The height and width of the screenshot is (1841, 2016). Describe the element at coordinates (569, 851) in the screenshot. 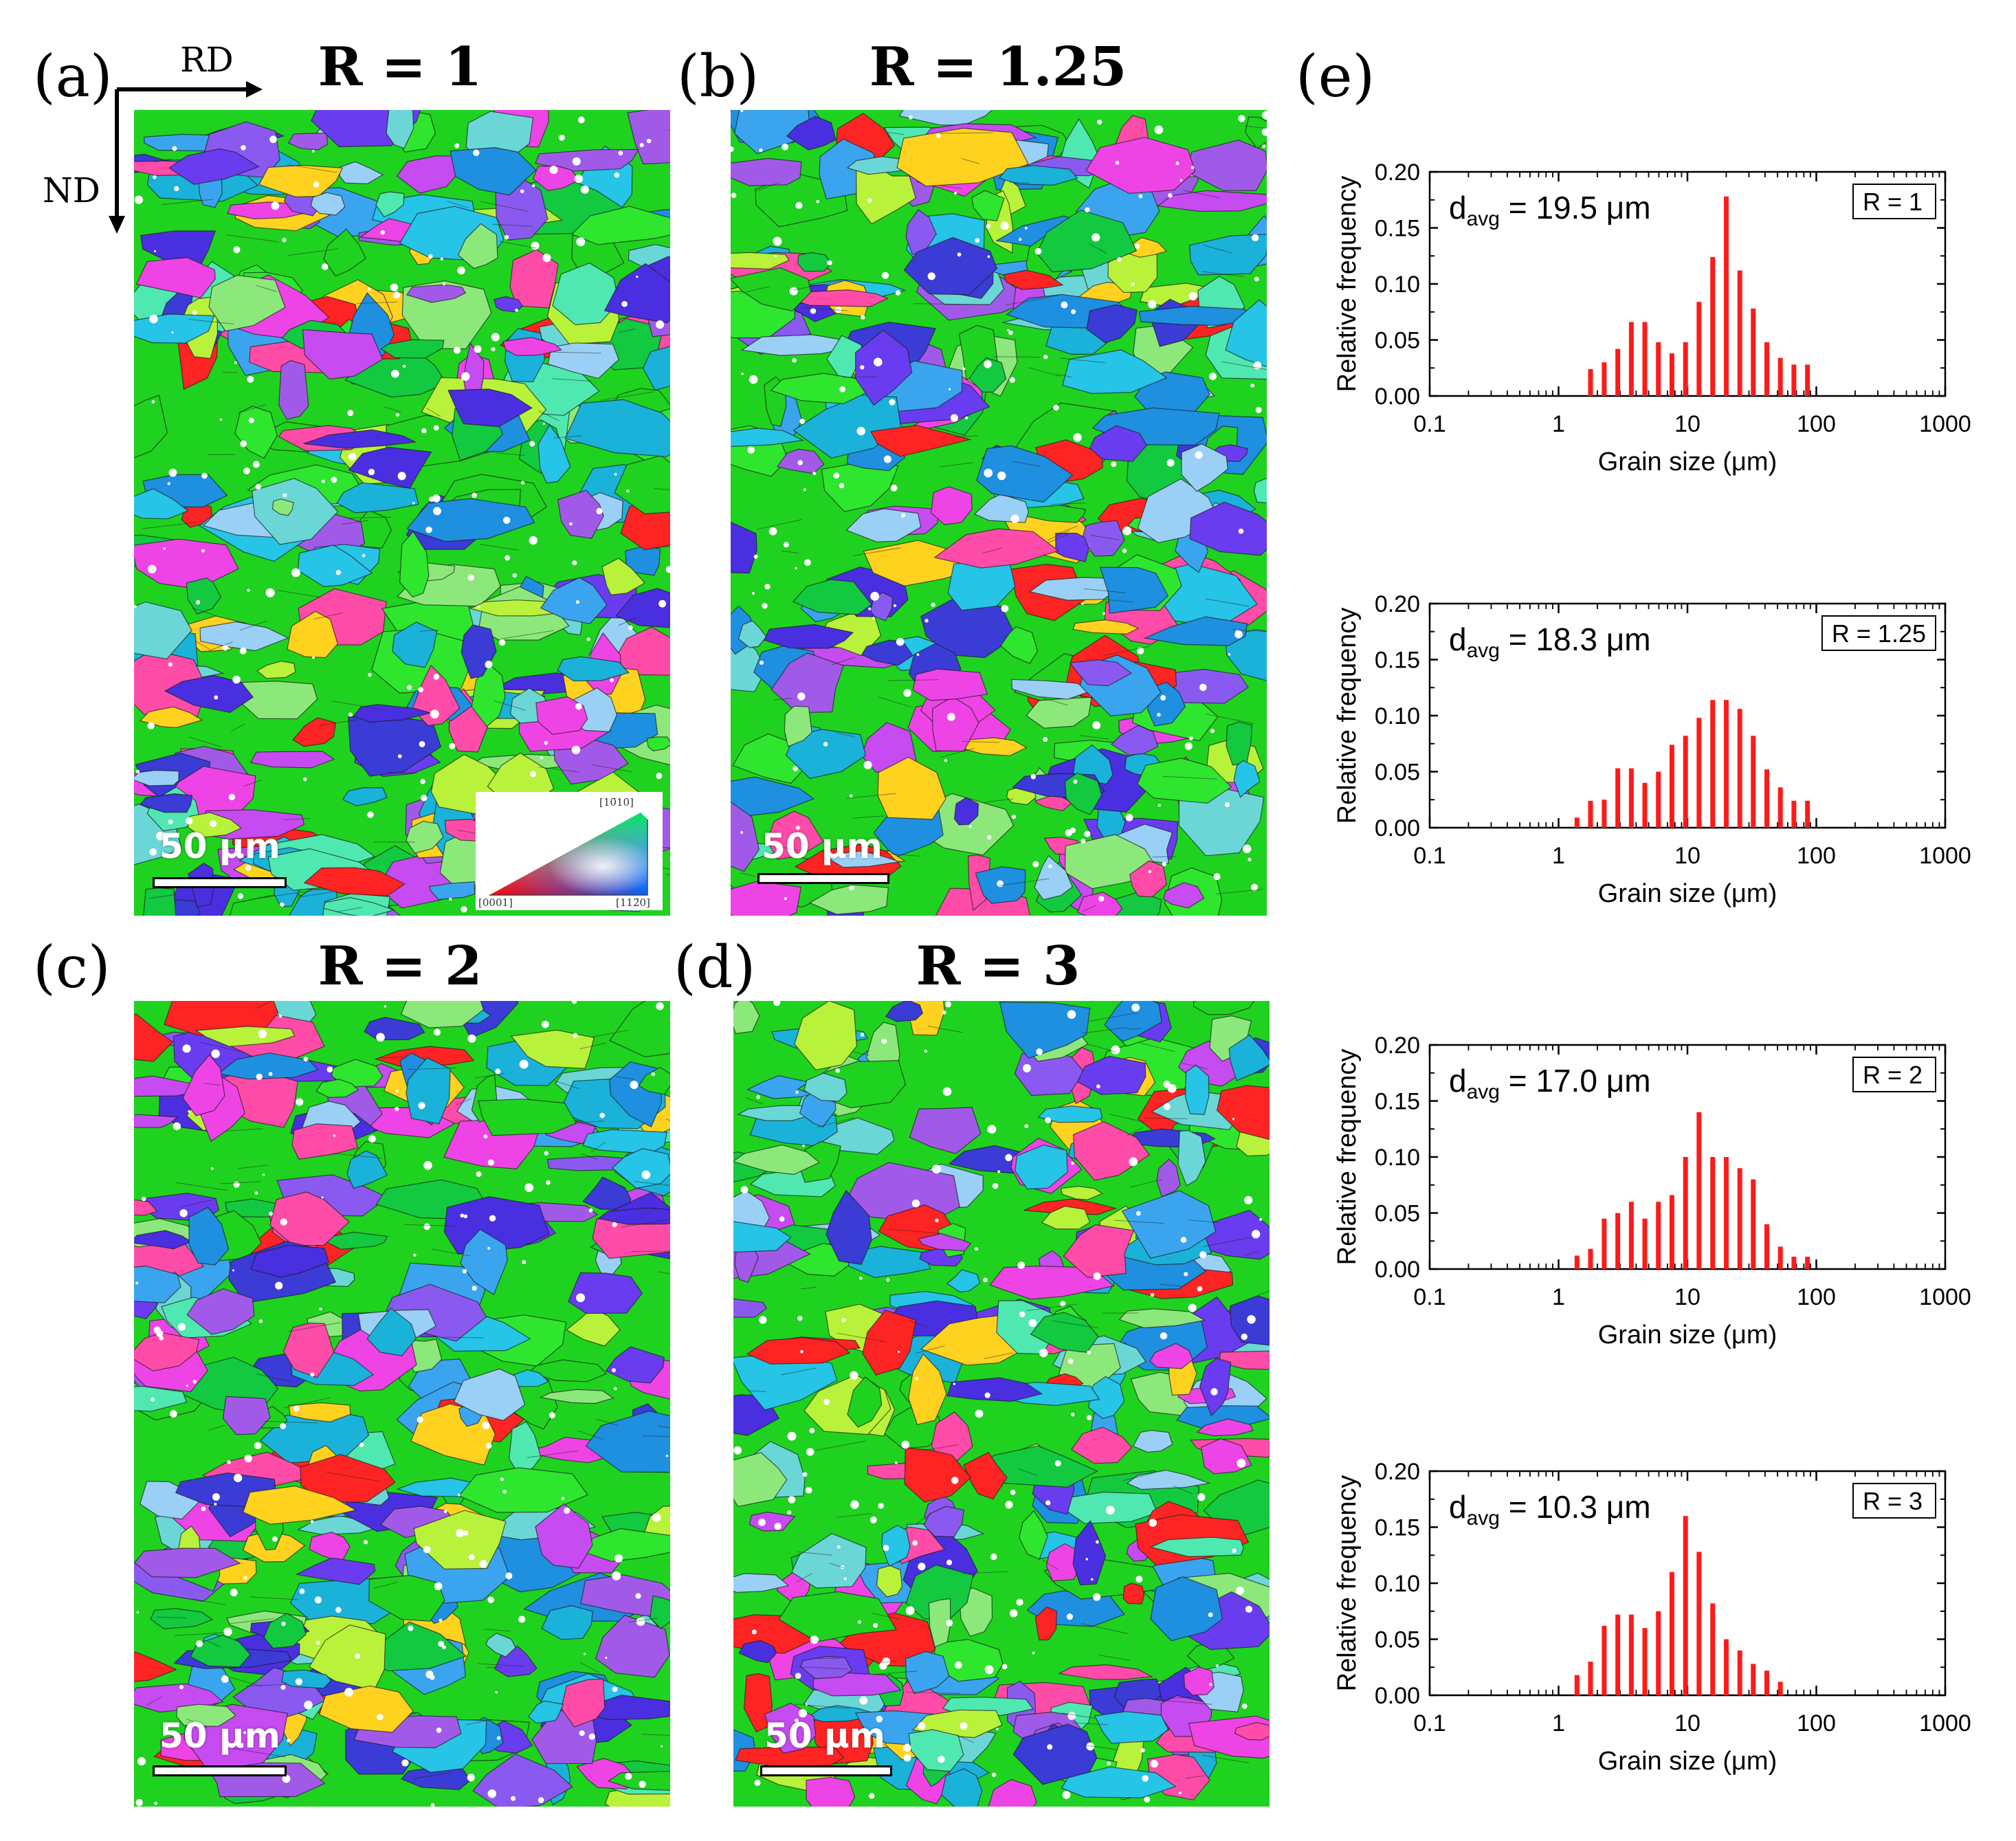

I see `ipf-color-key: [10̄10] [0001] [112̄0]` at that location.